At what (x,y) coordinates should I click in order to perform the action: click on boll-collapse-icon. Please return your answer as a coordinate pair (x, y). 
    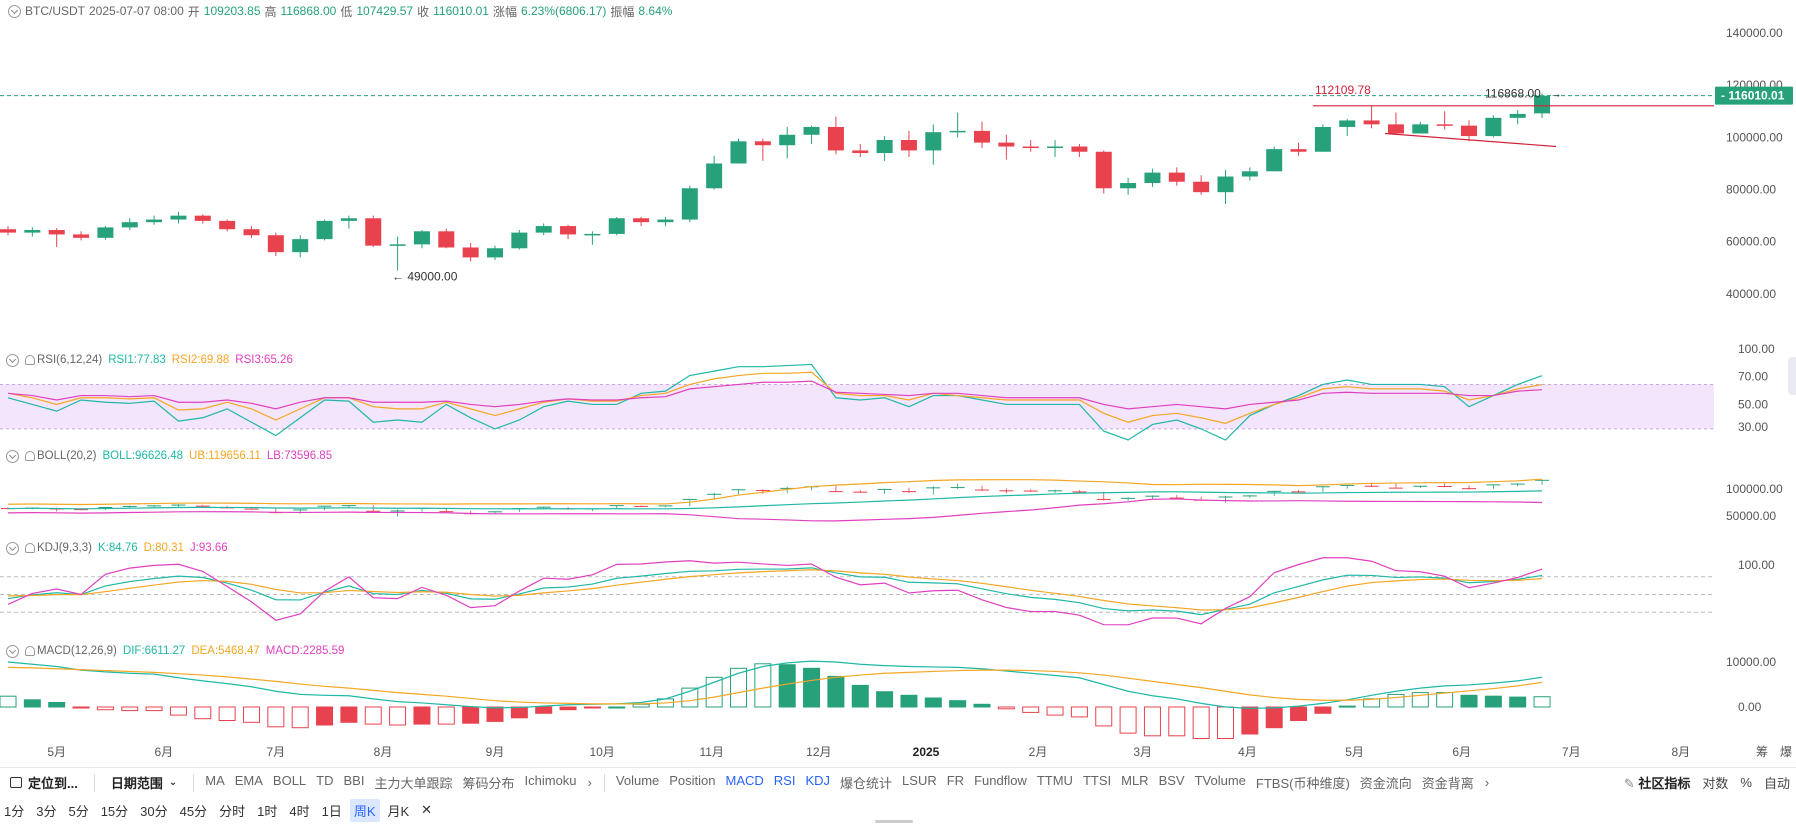
    Looking at the image, I should click on (12, 456).